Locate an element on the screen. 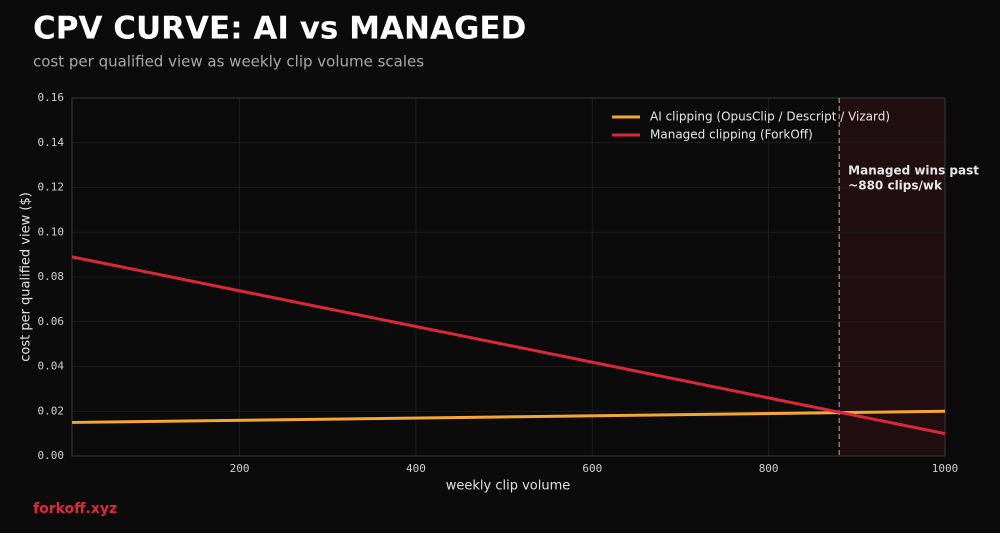 This screenshot has height=533, width=1000. chart-title: CPV CURVE: AI vs MANAGED is located at coordinates (279, 29).